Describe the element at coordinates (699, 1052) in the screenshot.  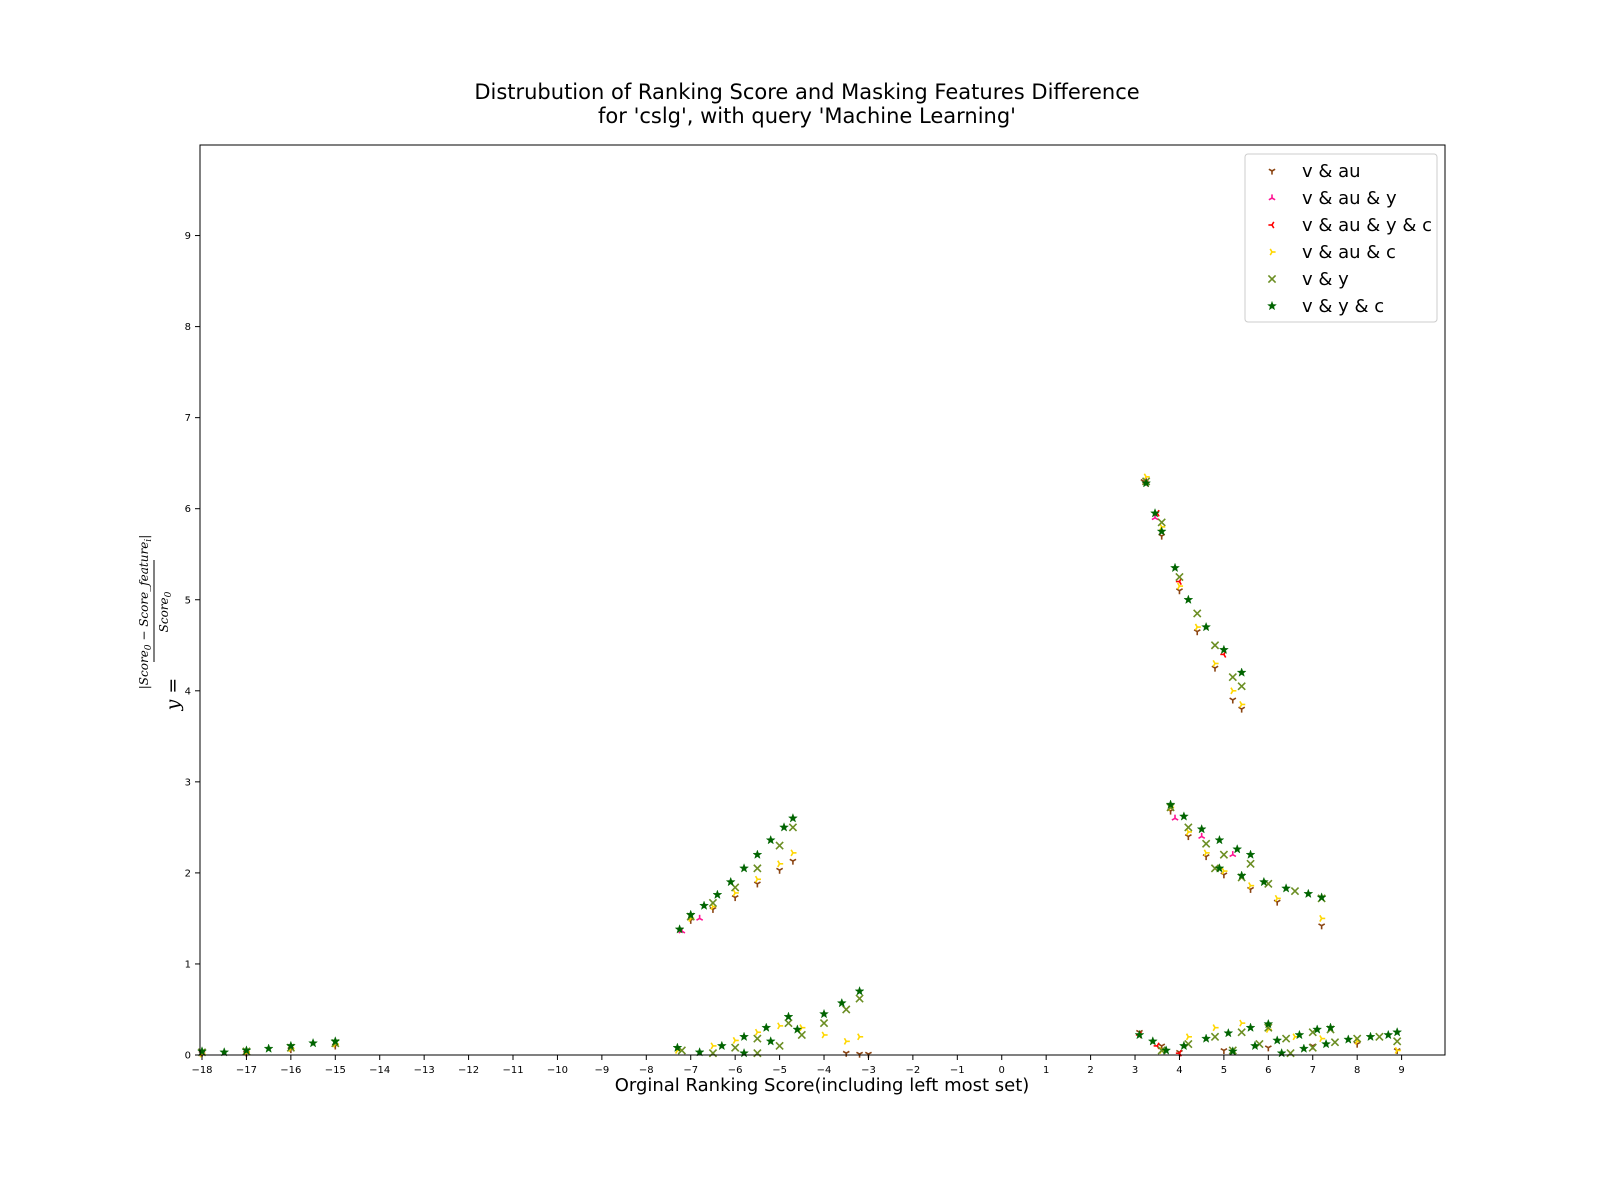
I see `data-point-s5-g3-p1` at that location.